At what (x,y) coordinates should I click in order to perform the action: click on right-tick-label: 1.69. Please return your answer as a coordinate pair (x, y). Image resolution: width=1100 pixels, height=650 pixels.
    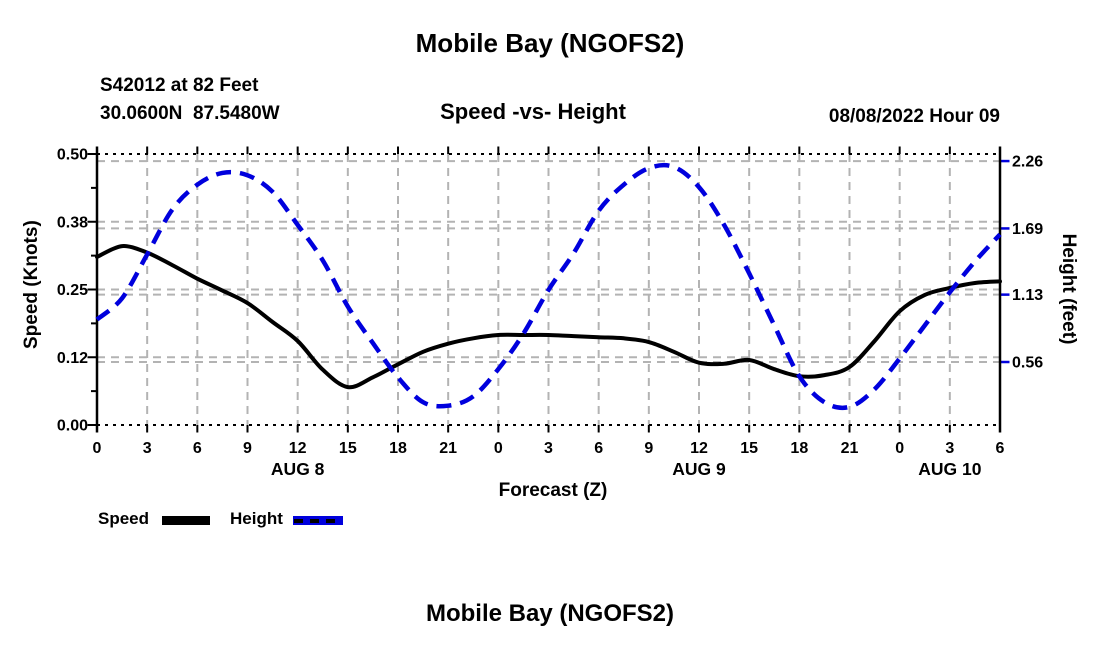
    Looking at the image, I should click on (1027, 229).